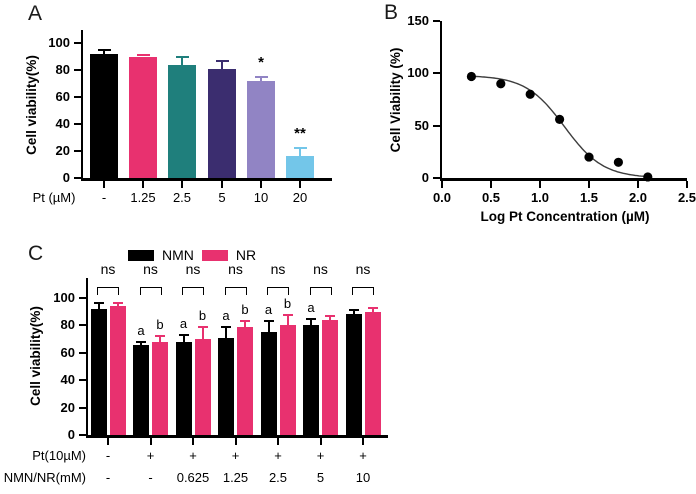  Describe the element at coordinates (589, 197) in the screenshot. I see `x-tick-label: 1.5` at that location.